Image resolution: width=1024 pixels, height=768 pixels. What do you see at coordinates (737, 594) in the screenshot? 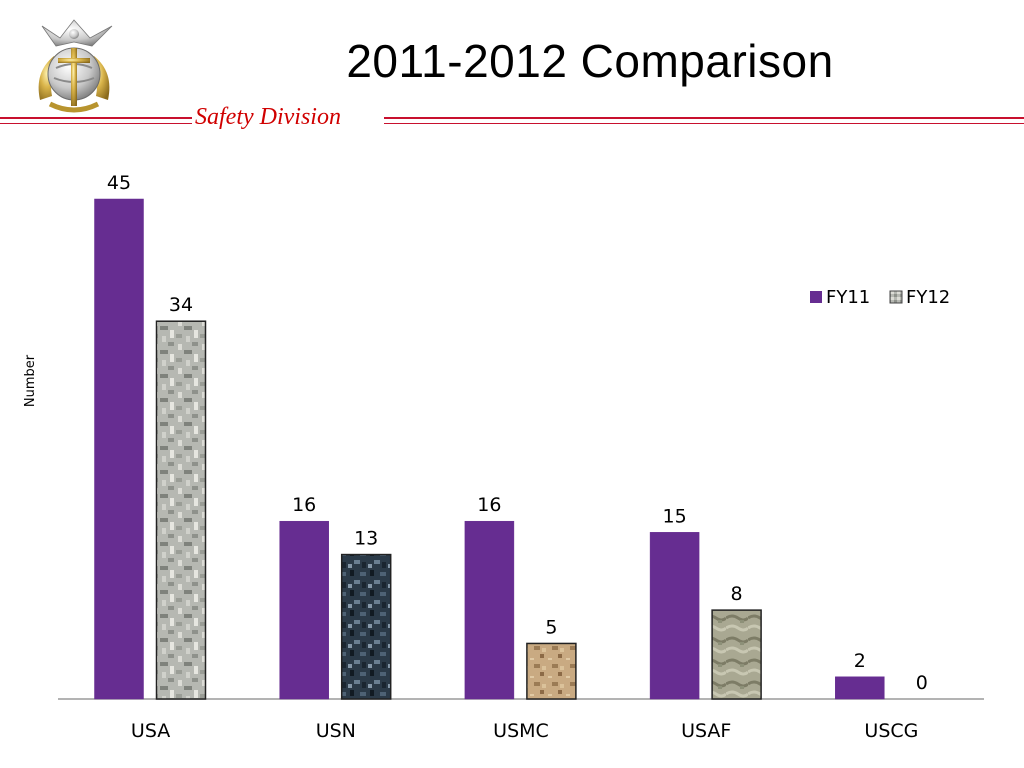
I see `value-label-fy12-usaf: 8` at bounding box center [737, 594].